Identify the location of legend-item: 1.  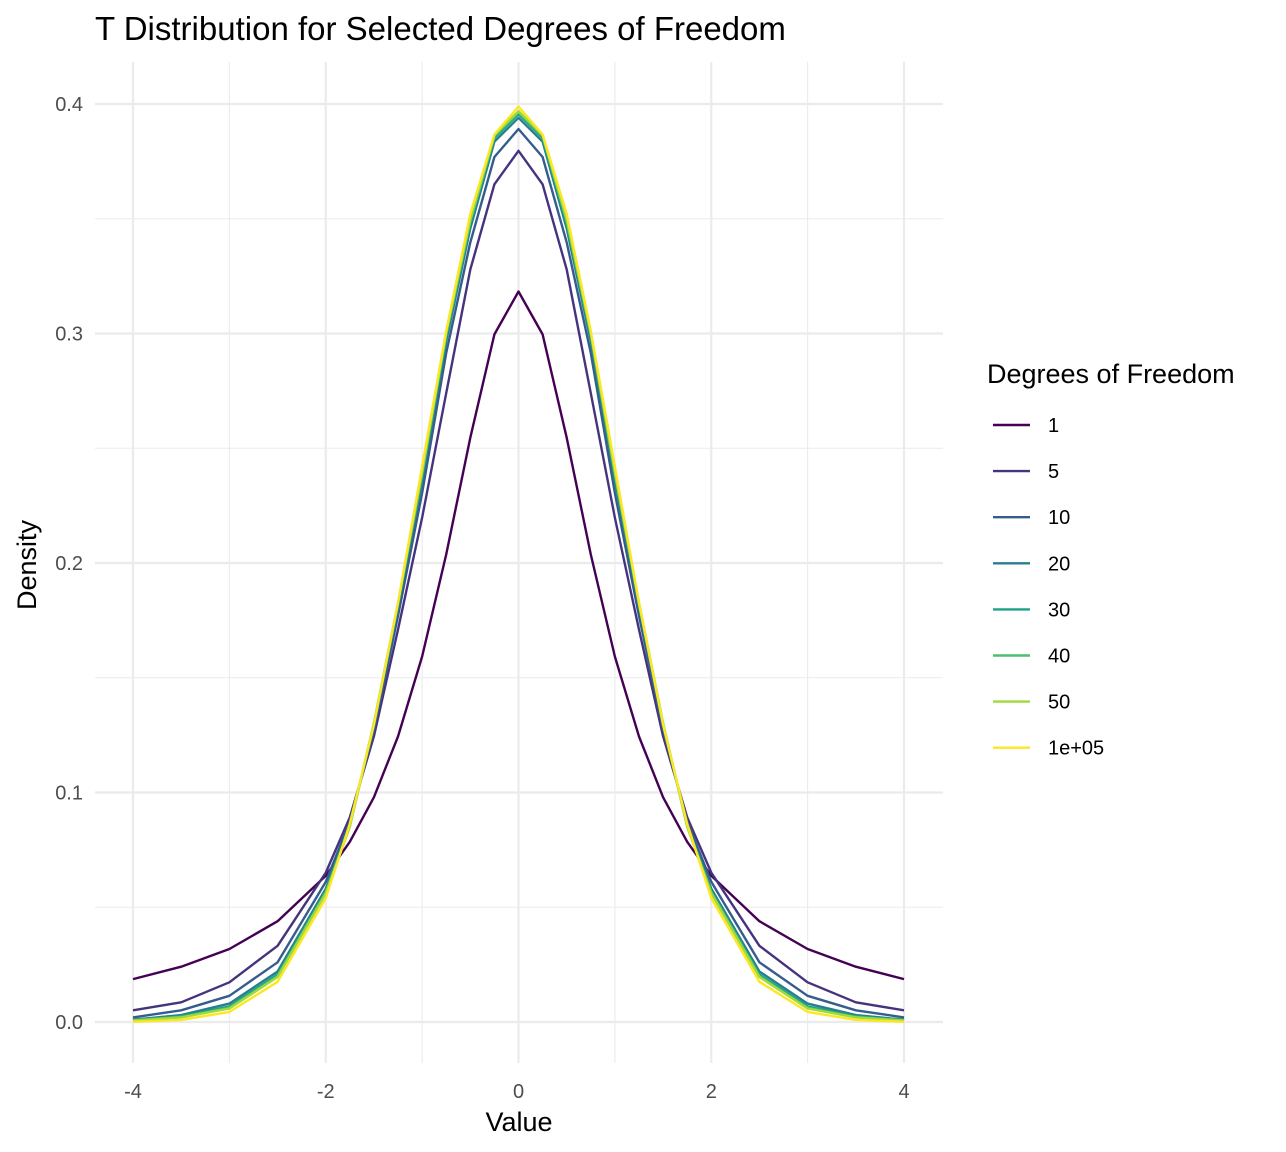
(1026, 426).